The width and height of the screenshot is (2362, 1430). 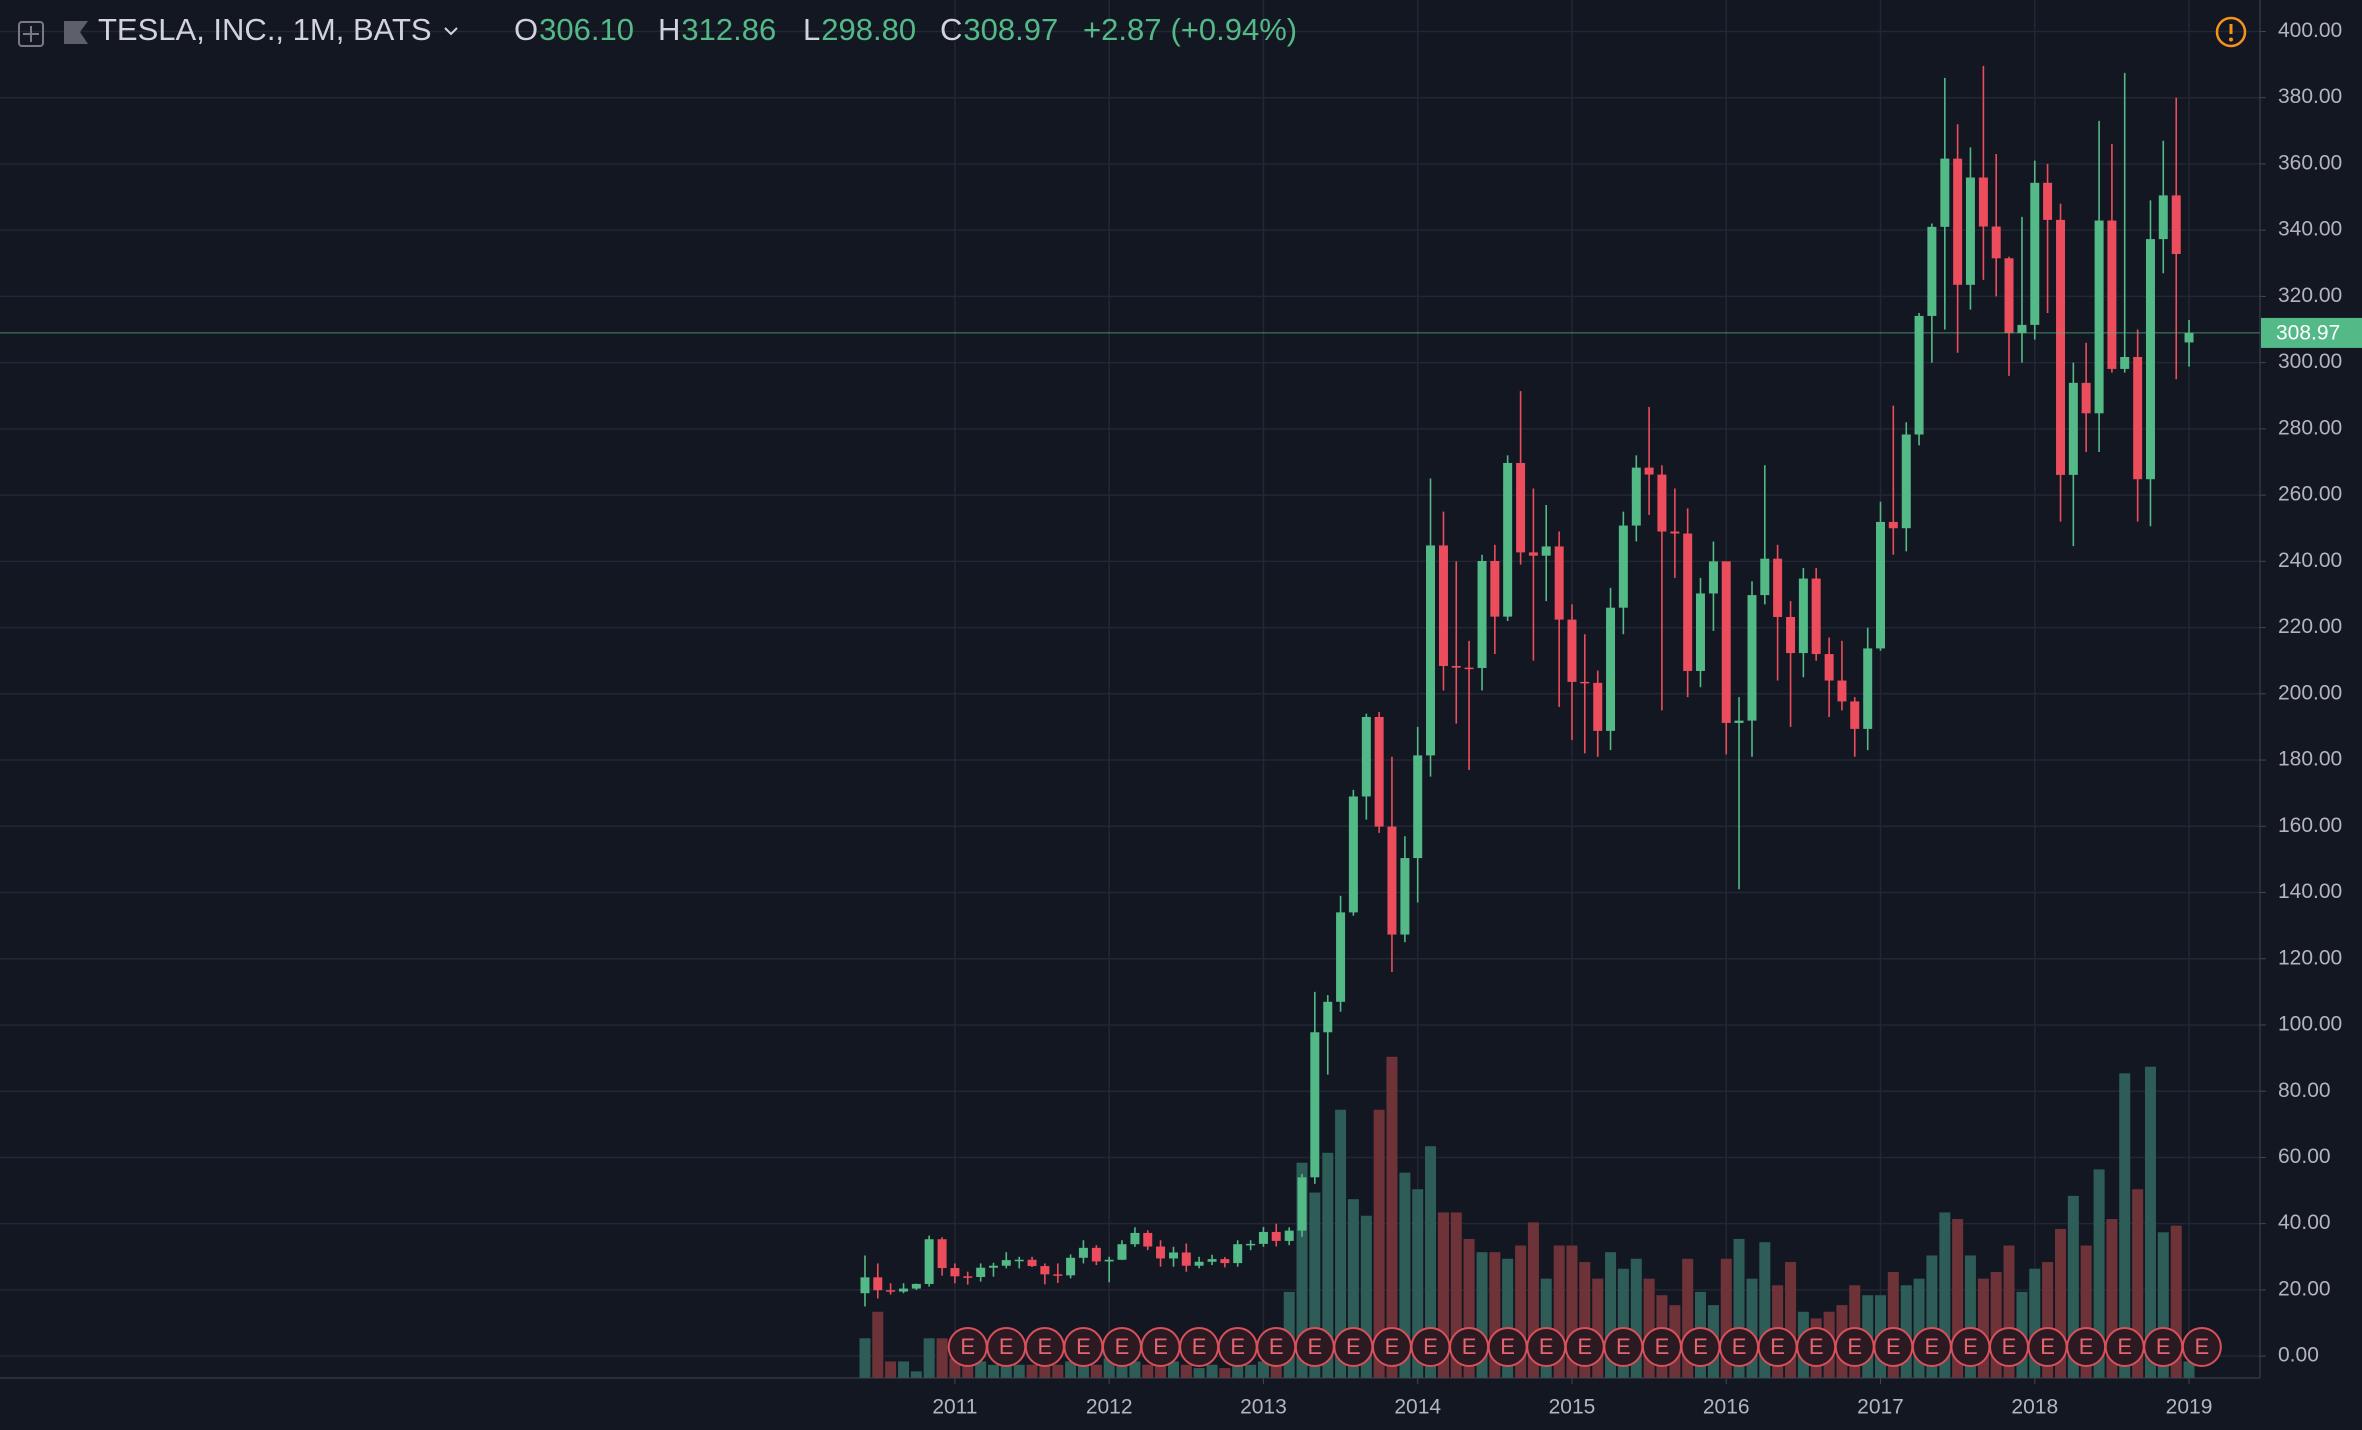 I want to click on y-tick-label: 0.00, so click(x=2298, y=1355).